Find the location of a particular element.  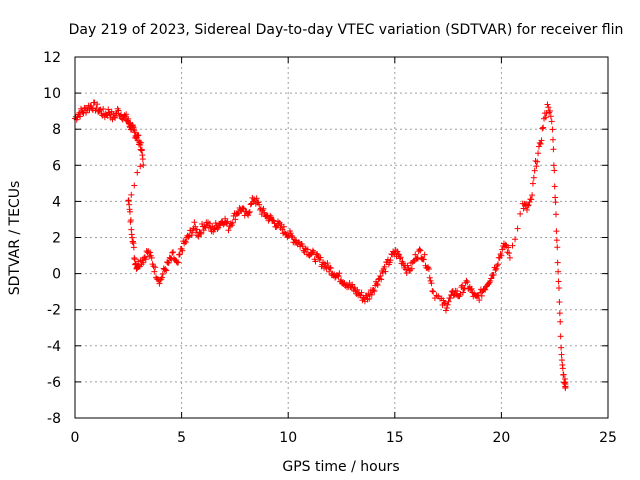

y-tick-label: 10 is located at coordinates (52, 94).